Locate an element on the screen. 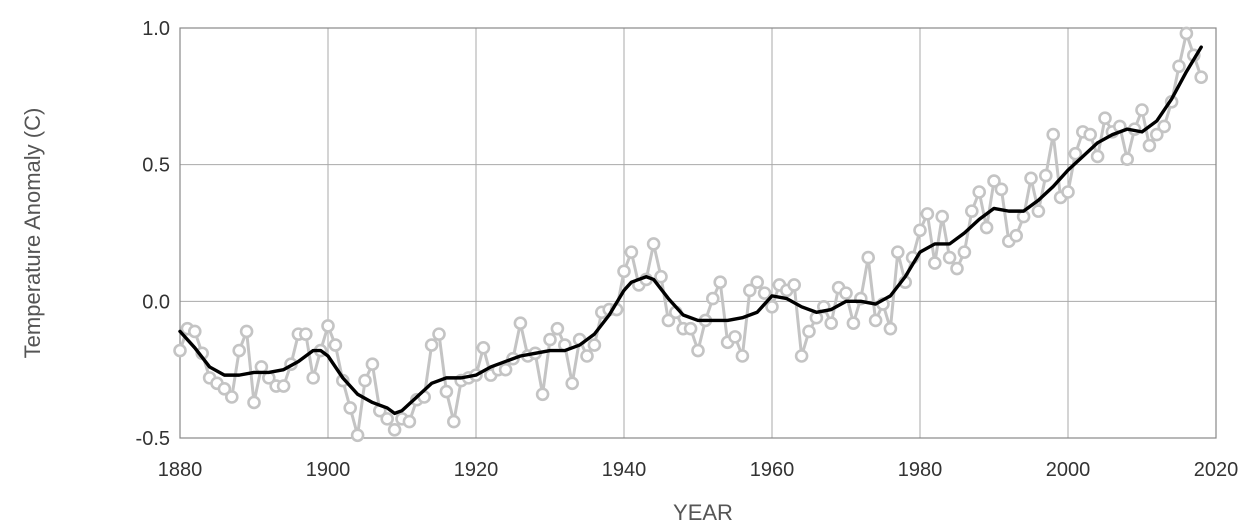 This screenshot has height=524, width=1251. x-tick-labels: 1880 1900 1920 1940 1960 1980 2000 2020 is located at coordinates (698, 470).